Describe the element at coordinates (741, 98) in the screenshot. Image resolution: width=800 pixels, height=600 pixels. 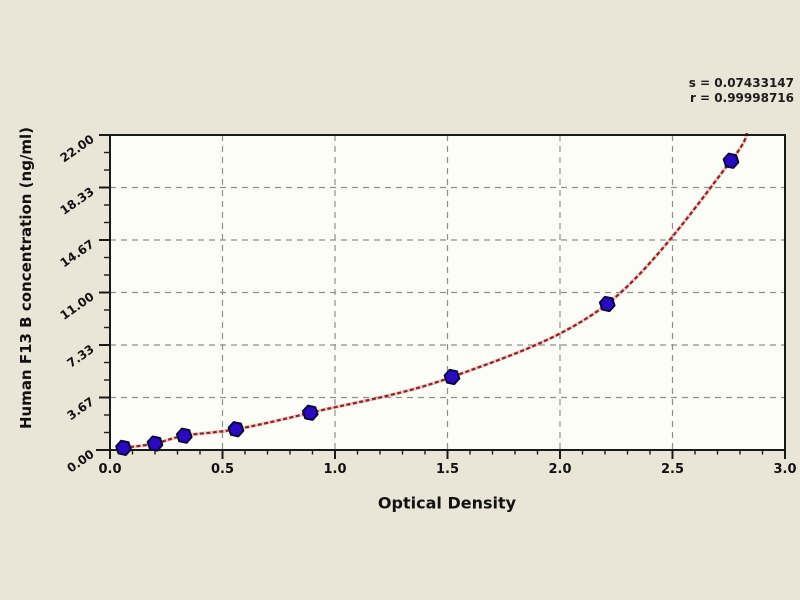
I see `fit-r-value: r = 0.99998716` at that location.